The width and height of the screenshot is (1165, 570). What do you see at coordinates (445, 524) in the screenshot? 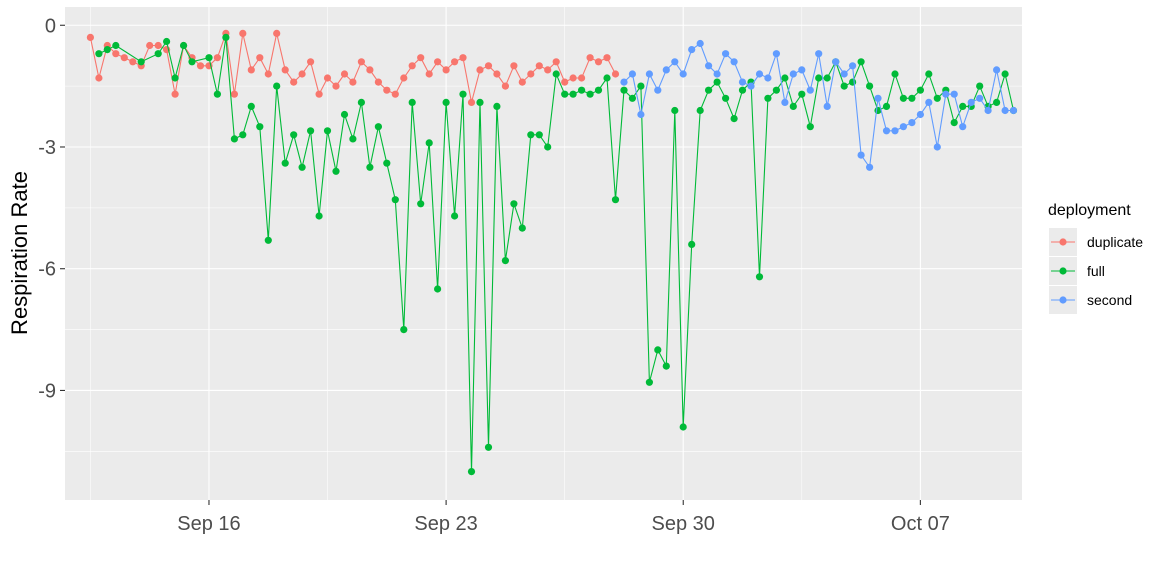
I see `x-tick-label: Sep 23` at bounding box center [445, 524].